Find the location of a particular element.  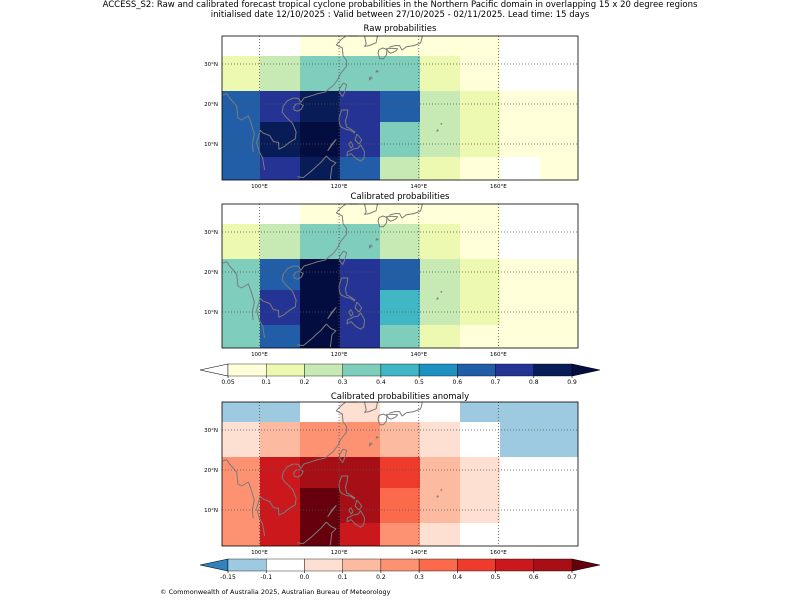

y-tick-label: 20°N is located at coordinates (211, 105).